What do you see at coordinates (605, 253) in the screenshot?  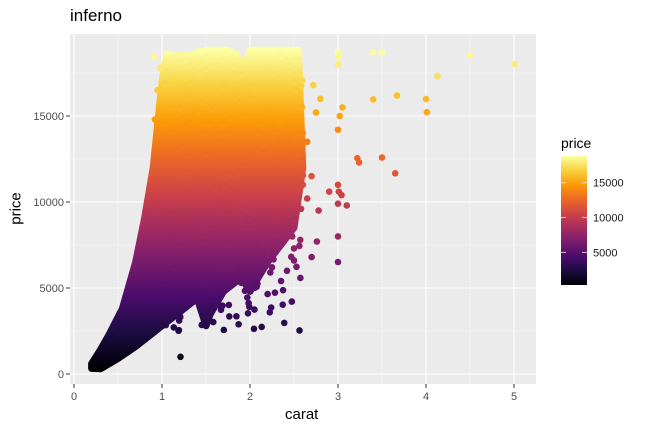 I see `legend-tick-label: 5000` at bounding box center [605, 253].